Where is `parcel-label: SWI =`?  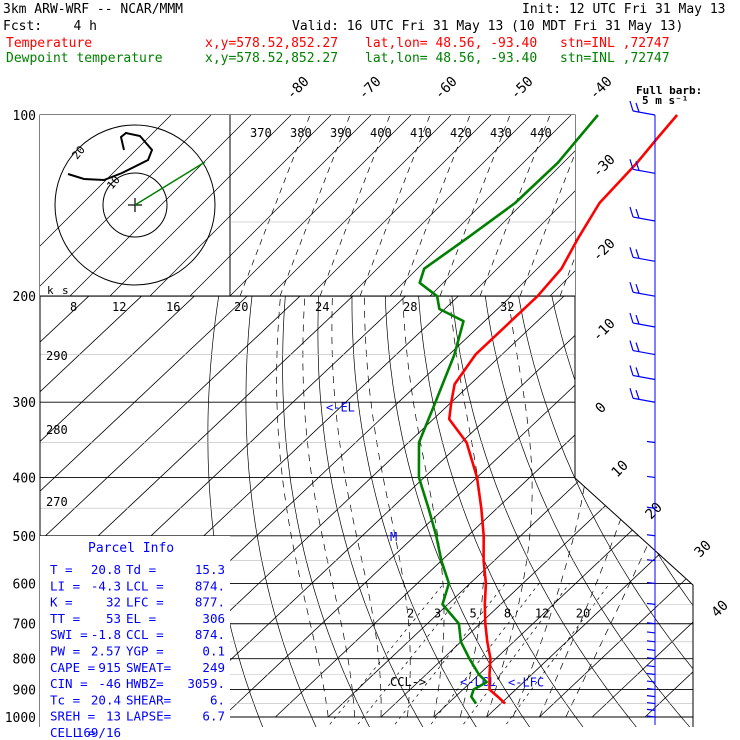 parcel-label: SWI = is located at coordinates (69, 634).